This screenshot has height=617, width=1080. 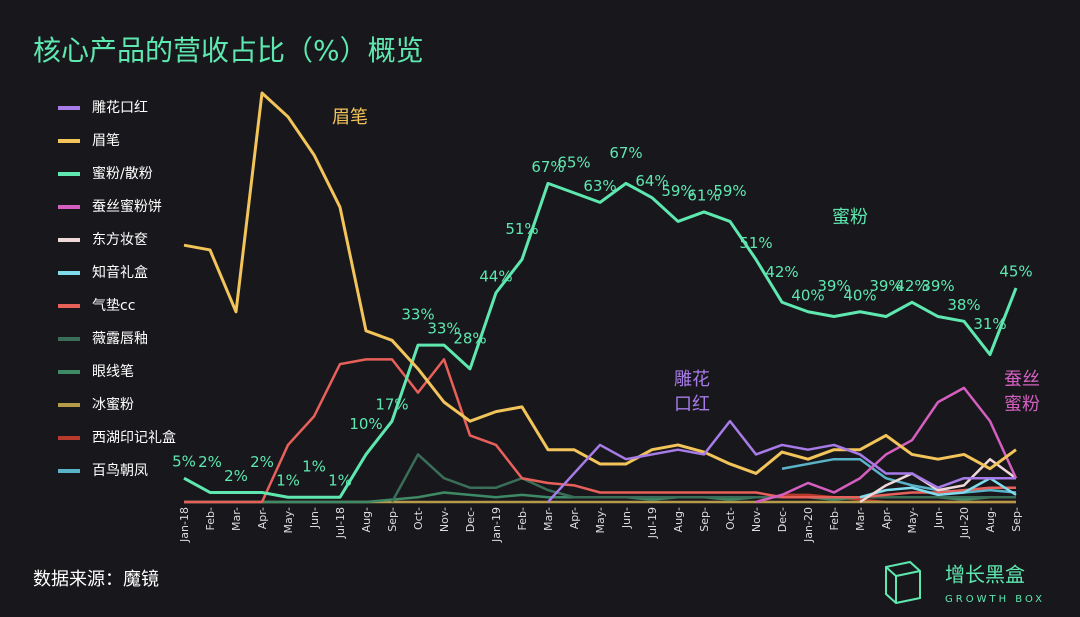 What do you see at coordinates (652, 523) in the screenshot?
I see `x-tick-label: Jul-19` at bounding box center [652, 523].